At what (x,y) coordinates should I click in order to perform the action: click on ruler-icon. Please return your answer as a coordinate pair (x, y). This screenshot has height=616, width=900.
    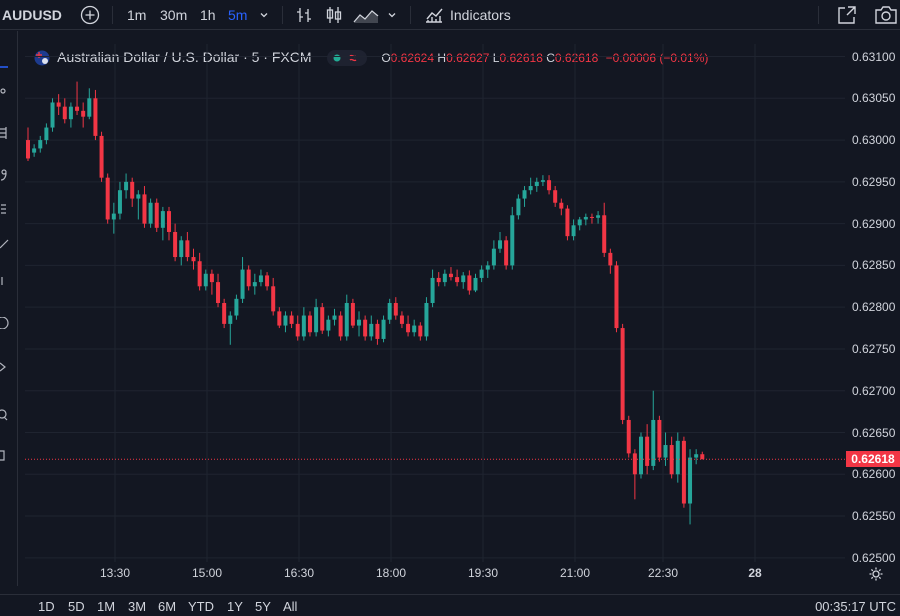
    Looking at the image, I should click on (5, 243).